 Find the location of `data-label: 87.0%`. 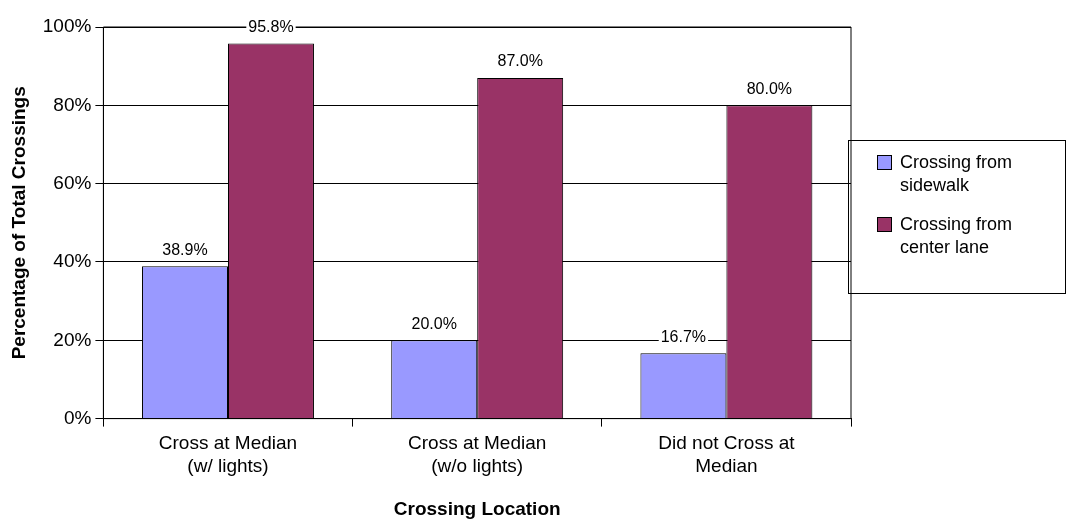

data-label: 87.0% is located at coordinates (520, 61).